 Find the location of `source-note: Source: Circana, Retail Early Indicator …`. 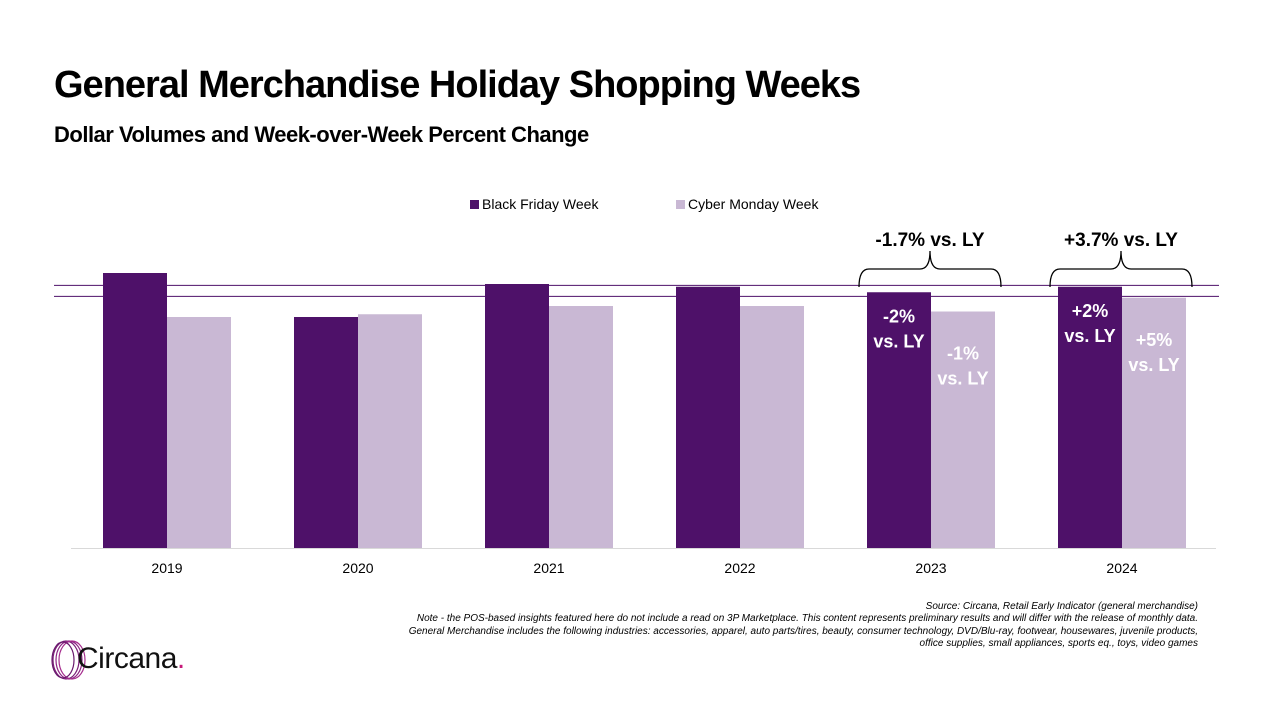

source-note: Source: Circana, Retail Early Indicator … is located at coordinates (1061, 606).